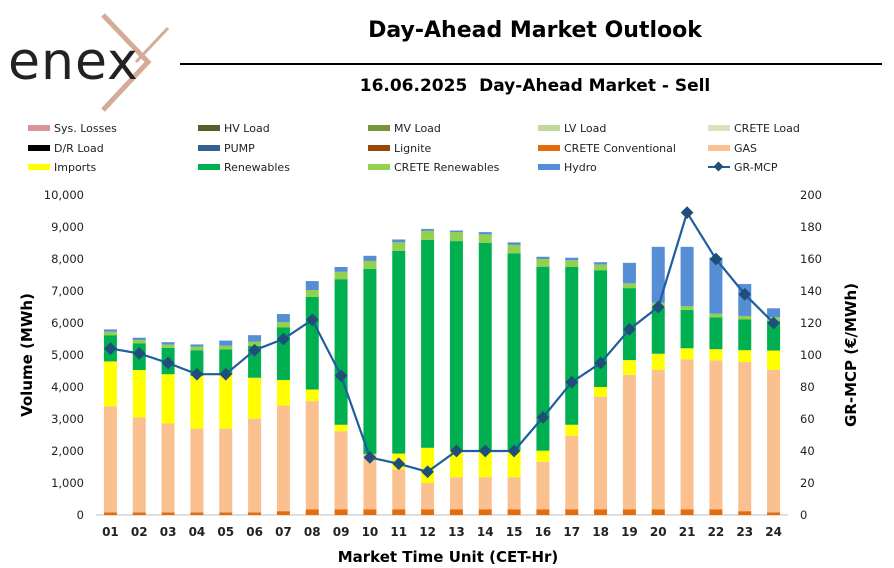  I want to click on y-tick-label: 0, so click(80, 515).